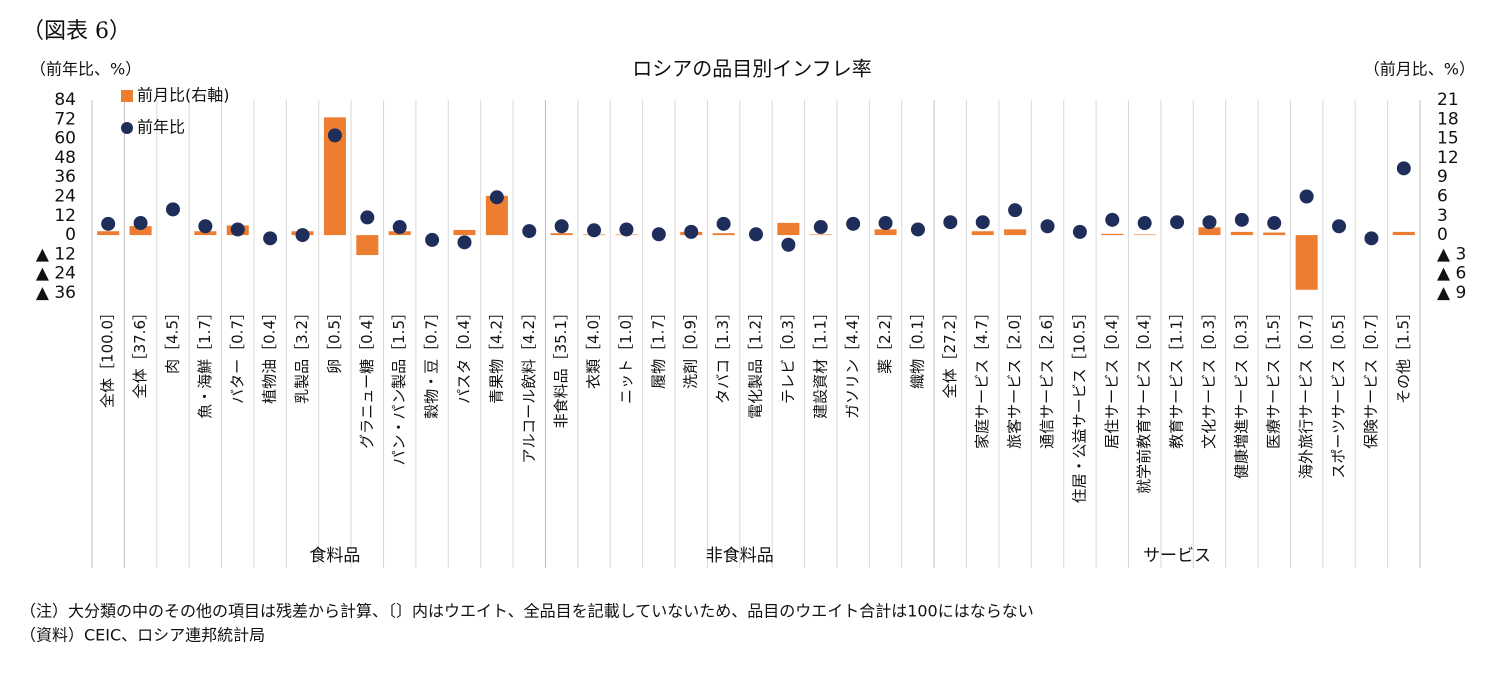 Image resolution: width=1505 pixels, height=677 pixels. Describe the element at coordinates (127, 128) in the screenshot. I see `legend-swatch` at that location.